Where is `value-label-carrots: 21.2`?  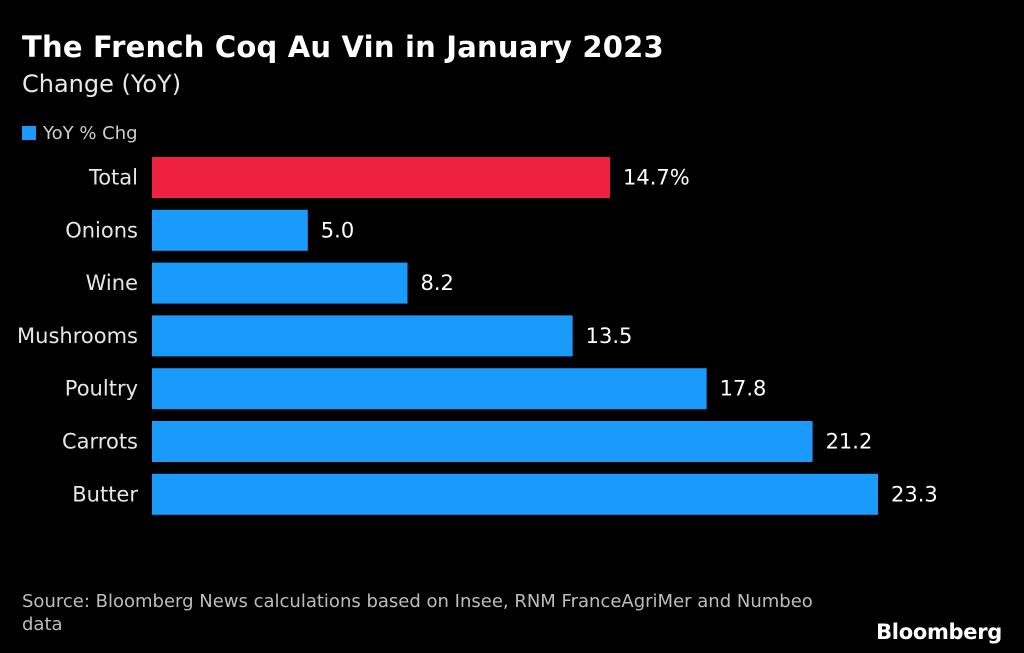
value-label-carrots: 21.2 is located at coordinates (849, 442).